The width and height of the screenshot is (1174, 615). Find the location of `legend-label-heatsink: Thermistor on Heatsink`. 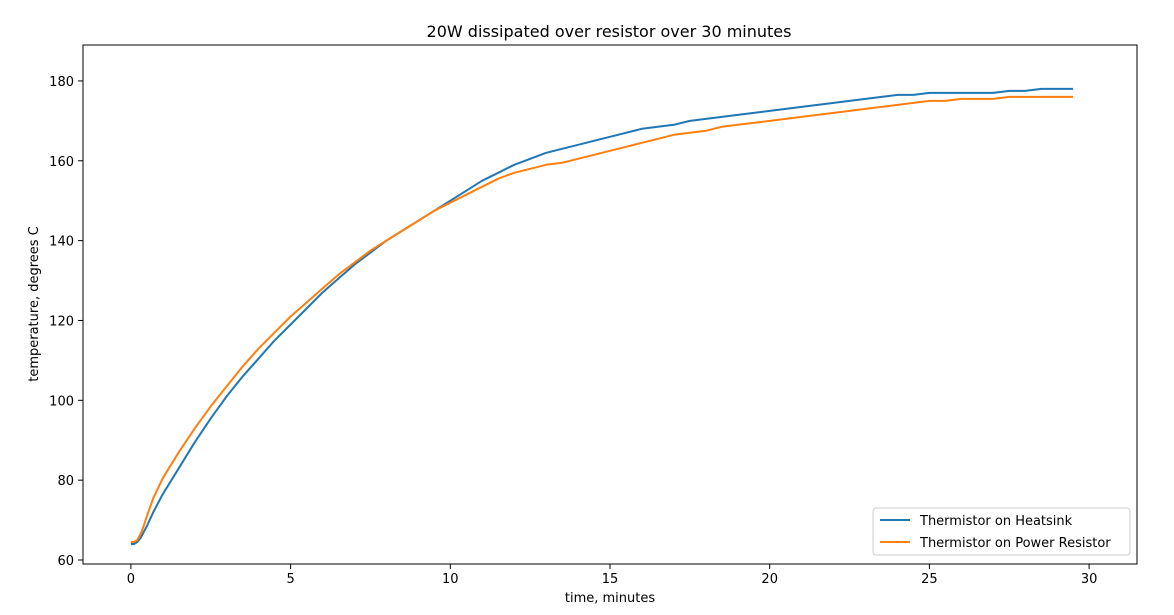

legend-label-heatsink: Thermistor on Heatsink is located at coordinates (996, 521).